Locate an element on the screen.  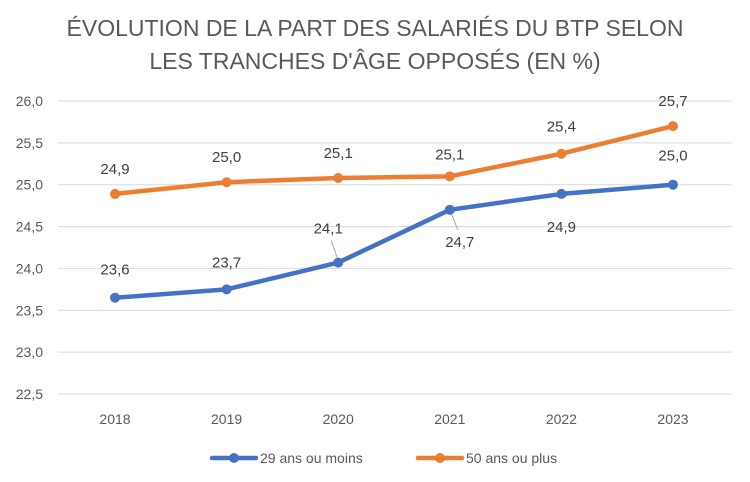
y-tick-label: 25,5 is located at coordinates (29, 143).